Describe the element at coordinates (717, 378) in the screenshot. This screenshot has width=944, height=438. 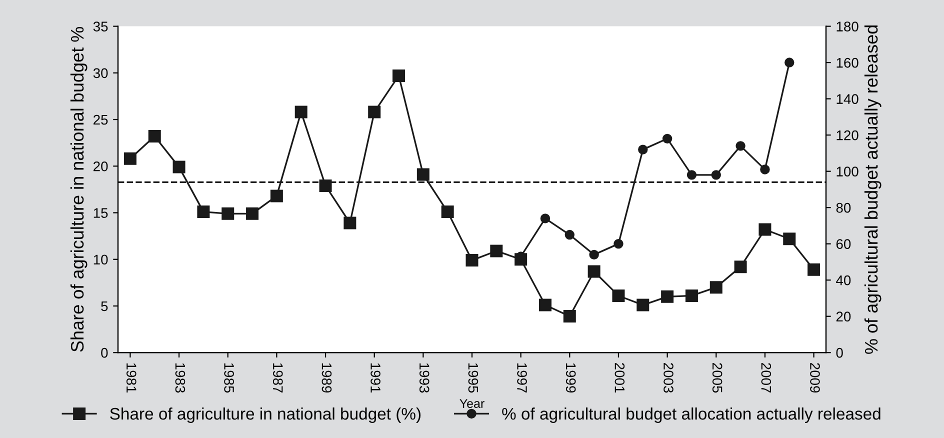
I see `x-tick-label: 2005` at that location.